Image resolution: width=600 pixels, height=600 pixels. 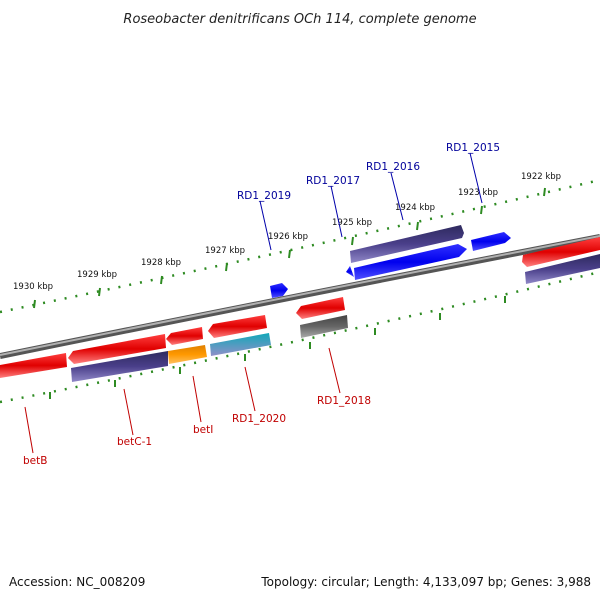 I want to click on label-leaders-top, so click(x=371, y=201).